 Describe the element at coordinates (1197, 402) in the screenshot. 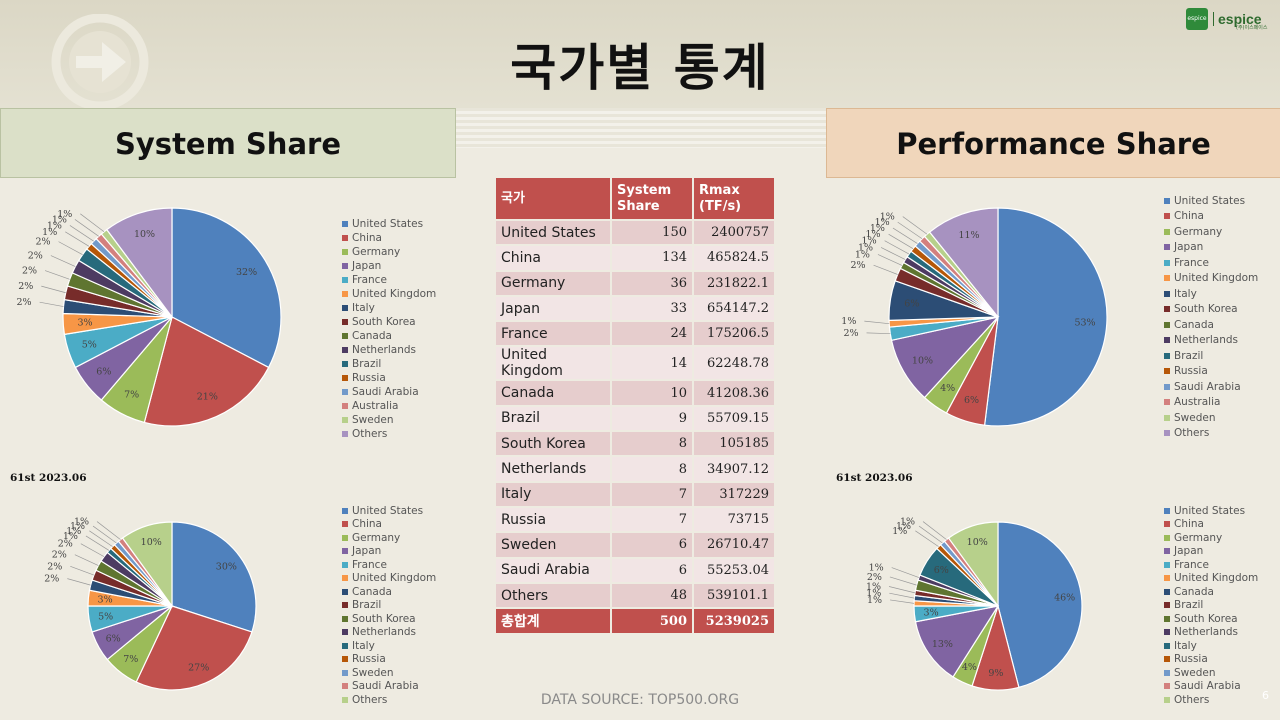

I see `legend-label: Australia` at that location.